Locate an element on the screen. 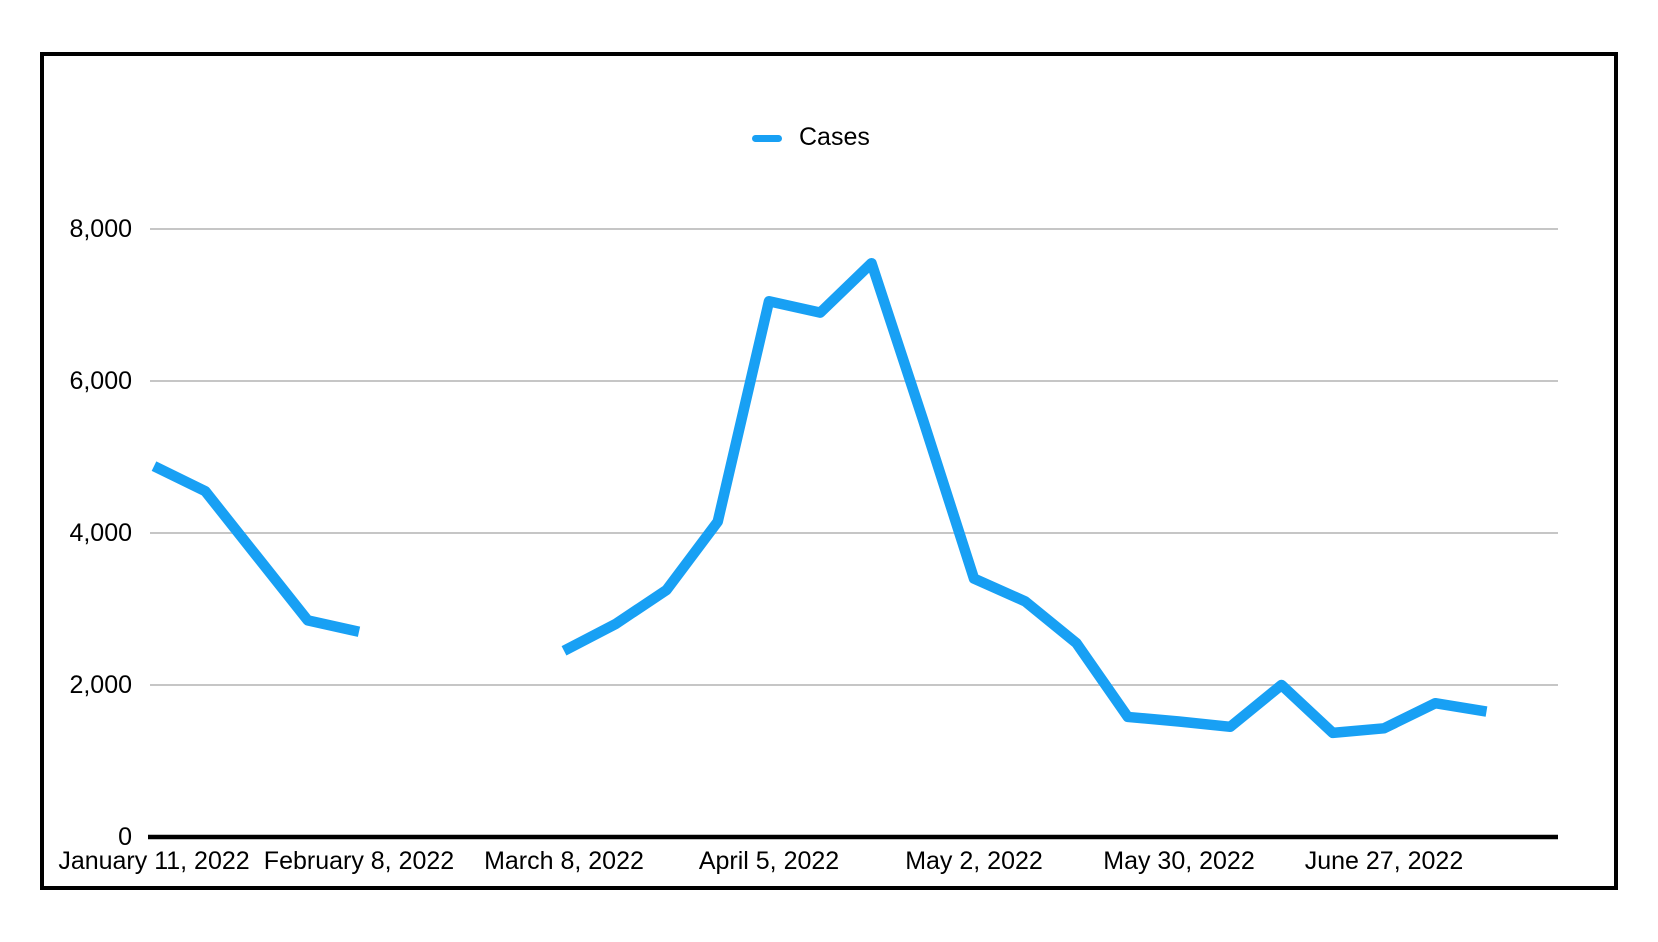 The width and height of the screenshot is (1658, 942). chart-legend: Cases is located at coordinates (811, 137).